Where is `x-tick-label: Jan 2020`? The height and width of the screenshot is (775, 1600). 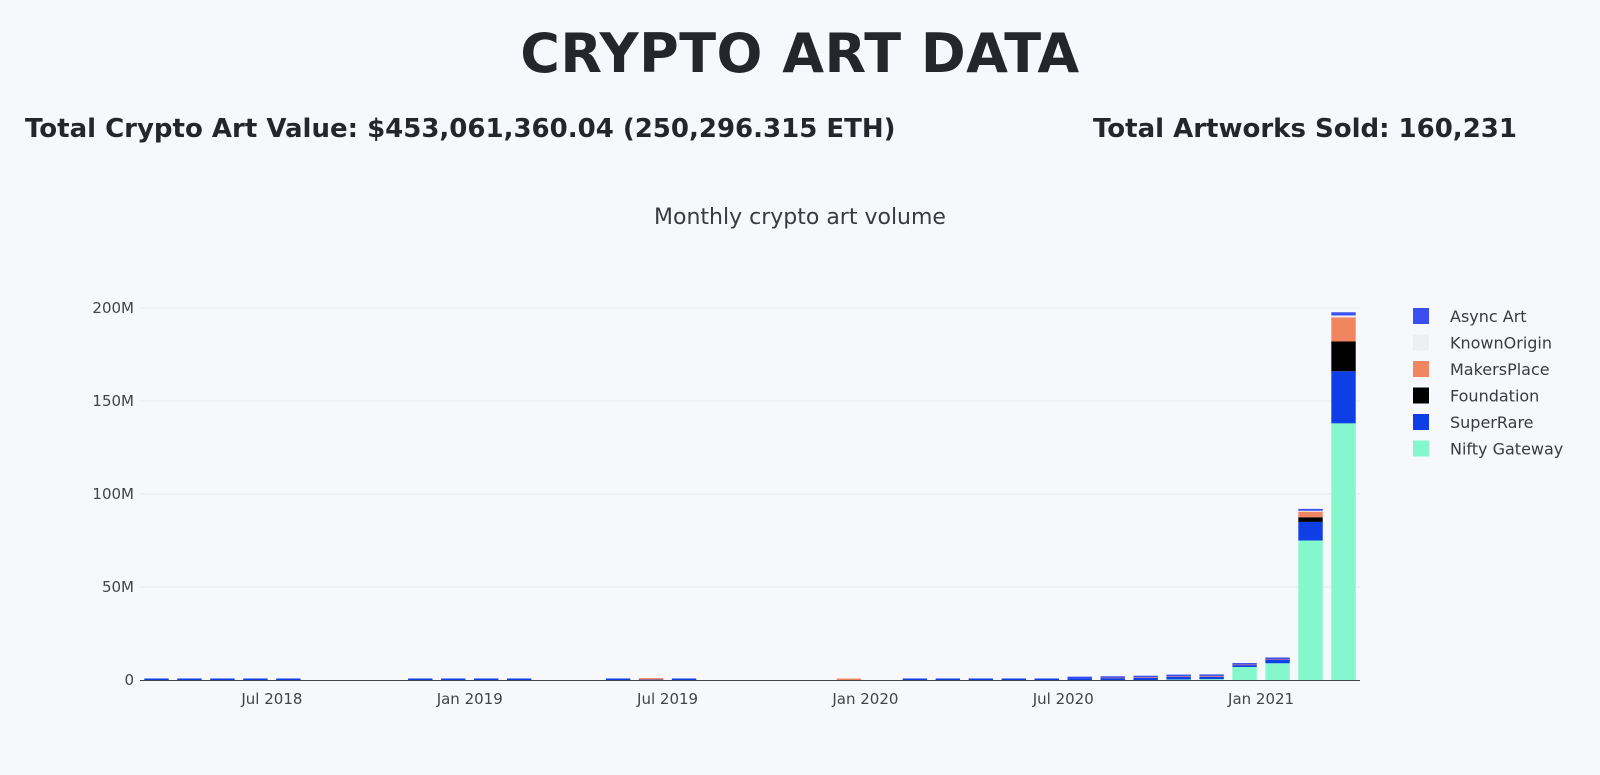 x-tick-label: Jan 2020 is located at coordinates (864, 699).